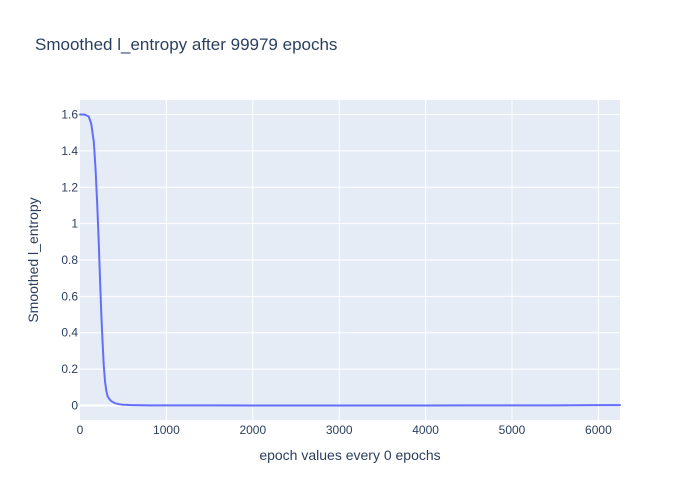 The height and width of the screenshot is (500, 700). What do you see at coordinates (33, 259) in the screenshot?
I see `y-axis-title: Smoothed l_entropy` at bounding box center [33, 259].